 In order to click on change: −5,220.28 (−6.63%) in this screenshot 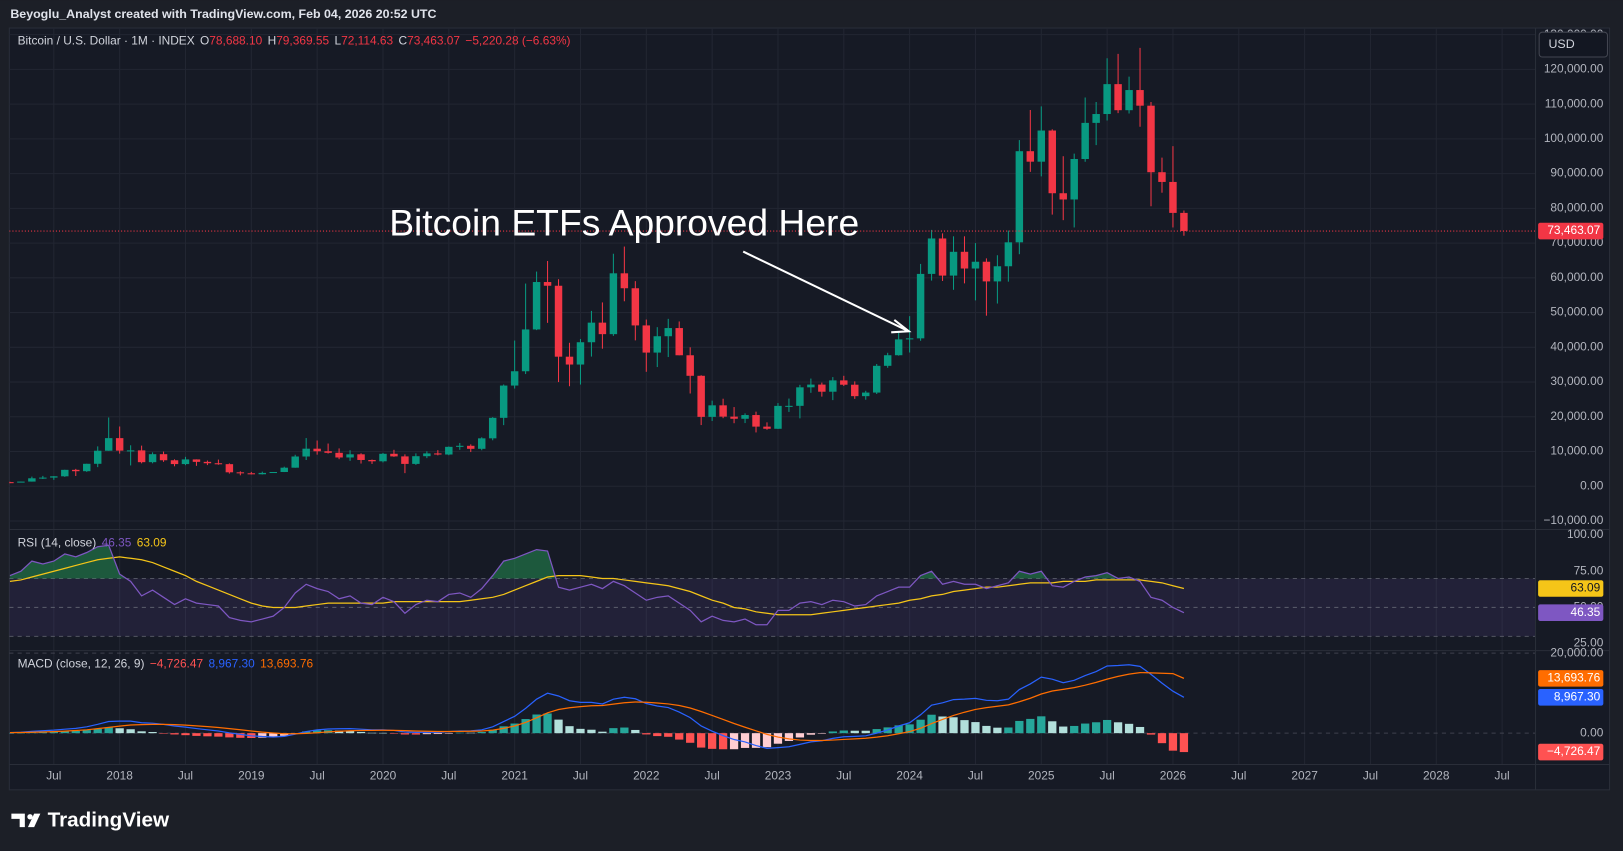, I will do `click(517, 41)`.